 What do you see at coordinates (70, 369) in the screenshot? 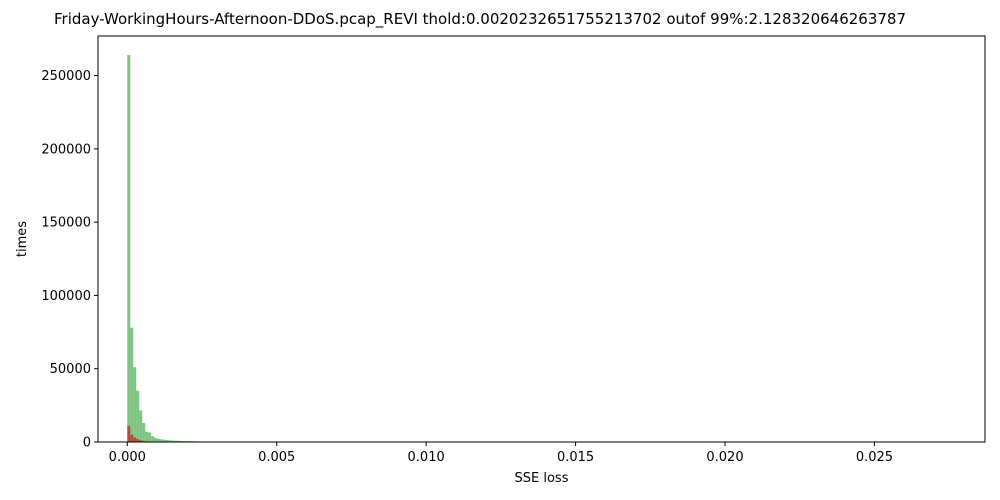
I see `y-tick-label-1: 50000` at bounding box center [70, 369].